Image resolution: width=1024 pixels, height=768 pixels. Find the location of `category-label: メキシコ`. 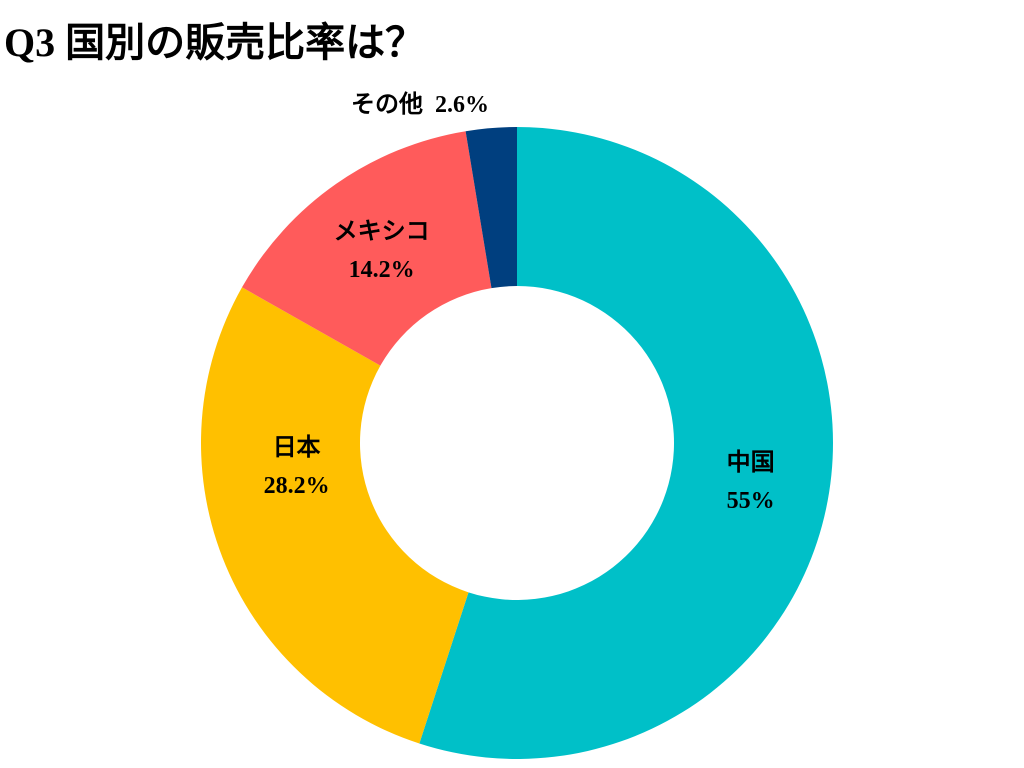

category-label: メキシコ is located at coordinates (382, 232).